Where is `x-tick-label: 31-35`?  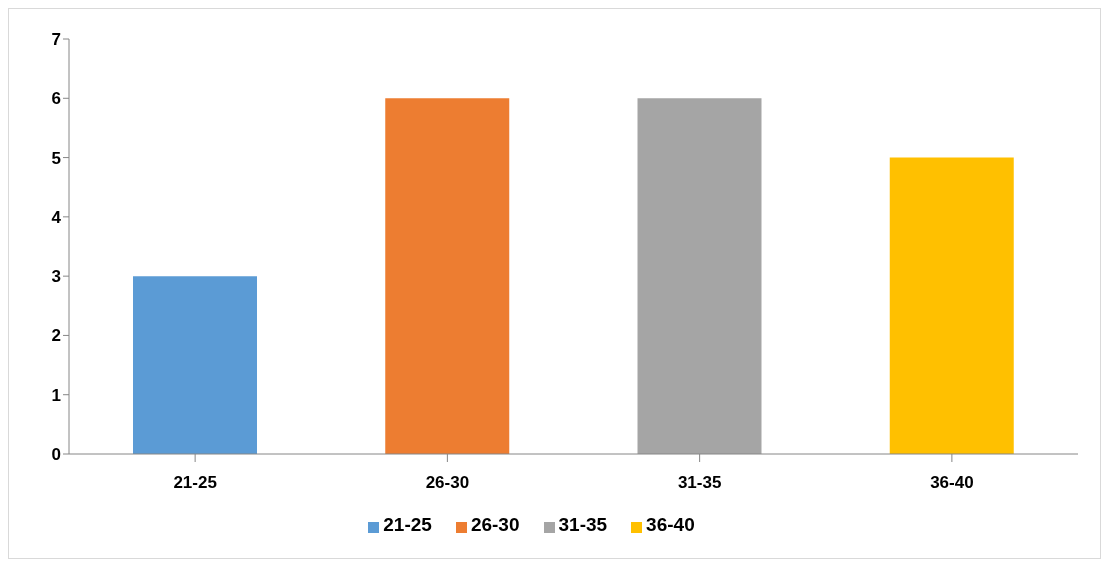 x-tick-label: 31-35 is located at coordinates (699, 483).